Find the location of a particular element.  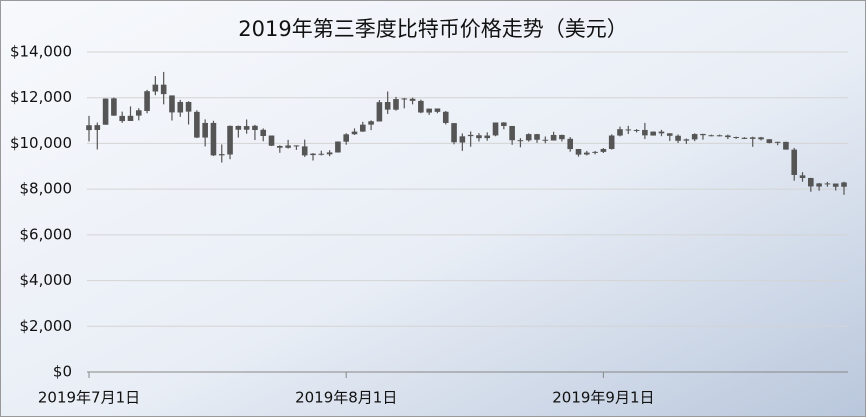

y-tick-label: $10,000 is located at coordinates (41, 143).